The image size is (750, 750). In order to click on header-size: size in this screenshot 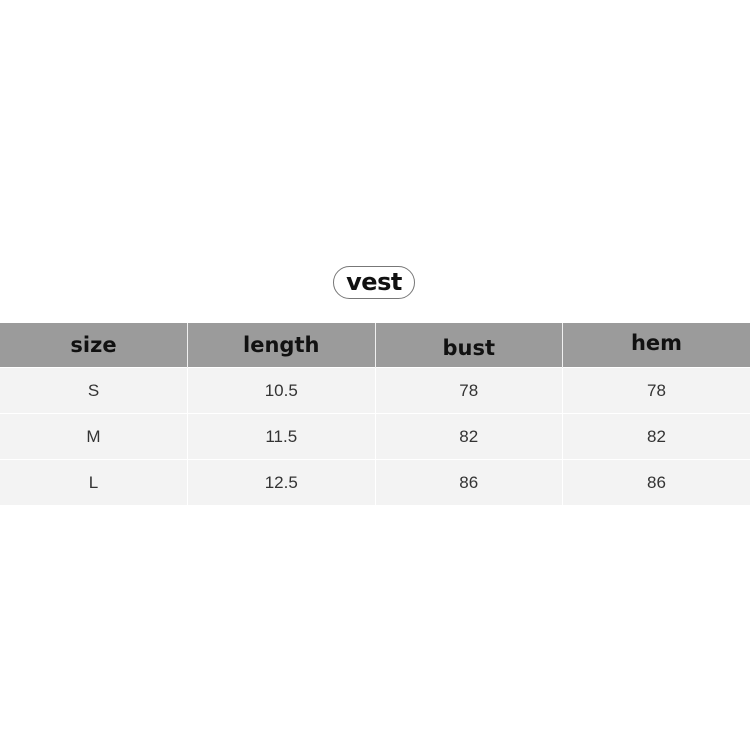, I will do `click(94, 345)`.